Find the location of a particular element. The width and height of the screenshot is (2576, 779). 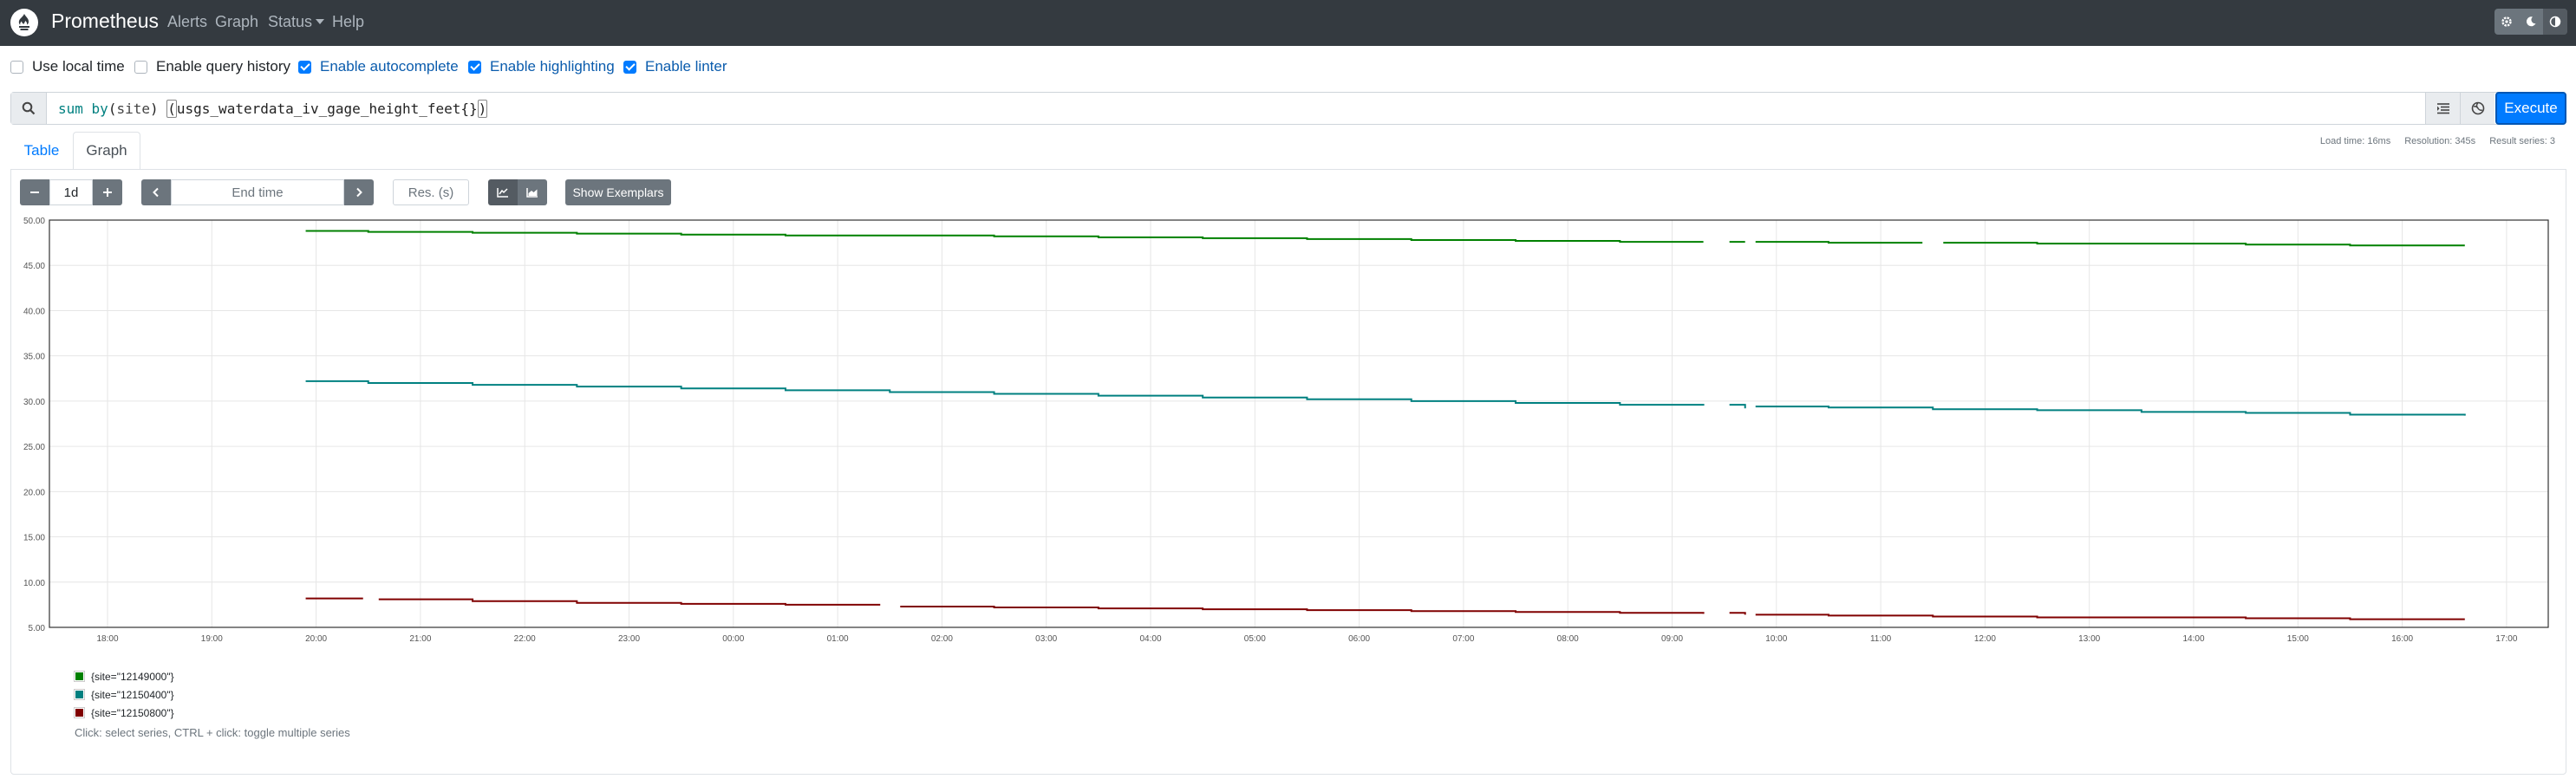

x-tick-label: 04:00 is located at coordinates (1150, 639).